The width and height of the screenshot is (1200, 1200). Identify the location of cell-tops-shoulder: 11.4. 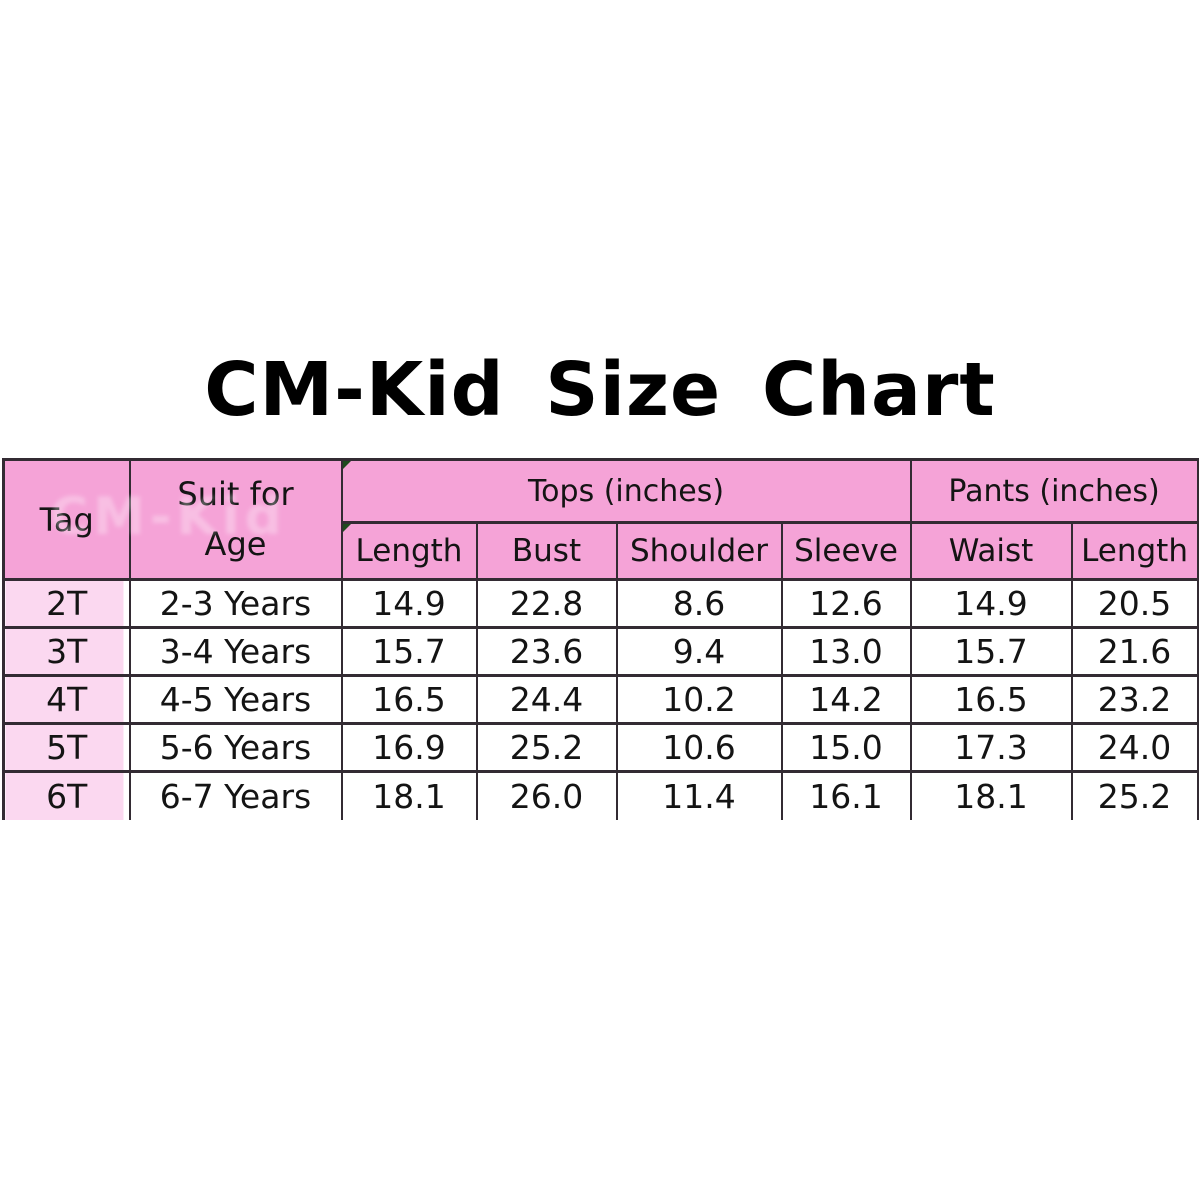
(699, 795).